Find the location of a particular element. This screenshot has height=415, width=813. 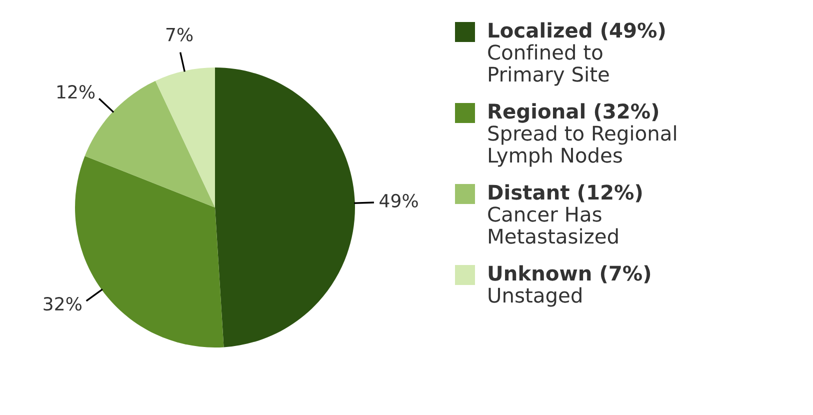

legend-label: Localized (49%) Confined to Primary Site is located at coordinates (576, 54).